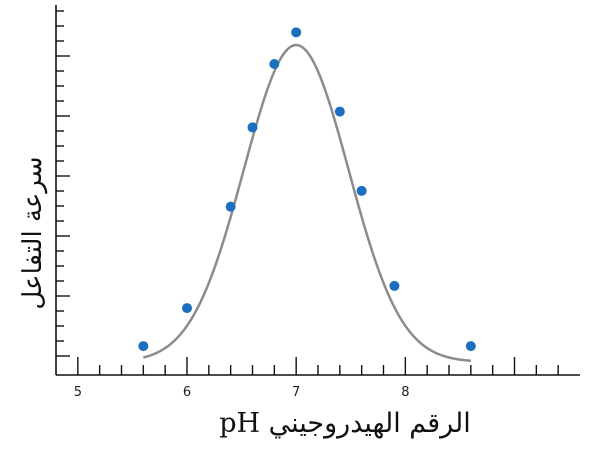 This screenshot has height=452, width=590. What do you see at coordinates (187, 392) in the screenshot?
I see `x-tick-label: 6` at bounding box center [187, 392].